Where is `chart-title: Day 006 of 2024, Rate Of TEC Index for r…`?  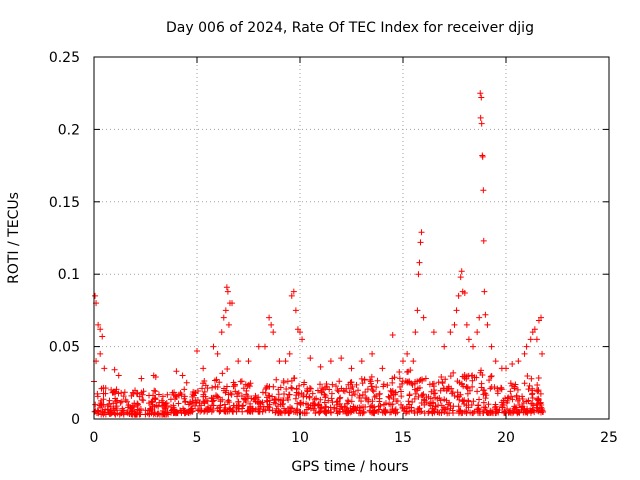
chart-title: Day 006 of 2024, Rate Of TEC Index for r… is located at coordinates (350, 28).